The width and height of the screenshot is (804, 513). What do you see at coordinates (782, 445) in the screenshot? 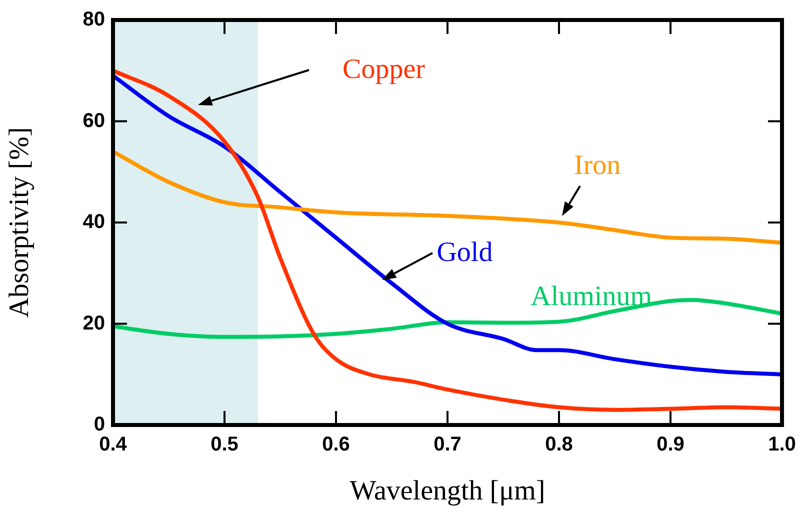
I see `x-tick-label: 1.0` at bounding box center [782, 445].